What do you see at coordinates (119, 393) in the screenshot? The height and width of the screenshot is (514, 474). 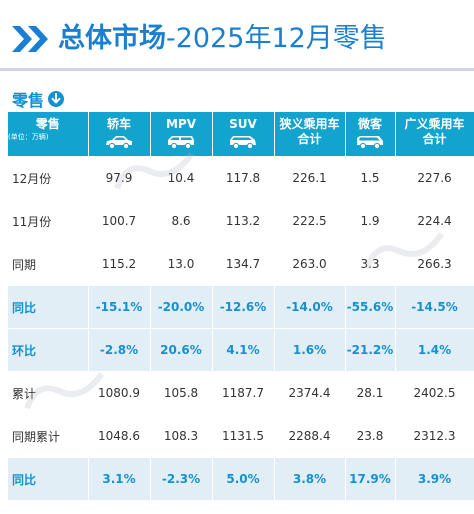 I see `table-cell: 1080.9` at bounding box center [119, 393].